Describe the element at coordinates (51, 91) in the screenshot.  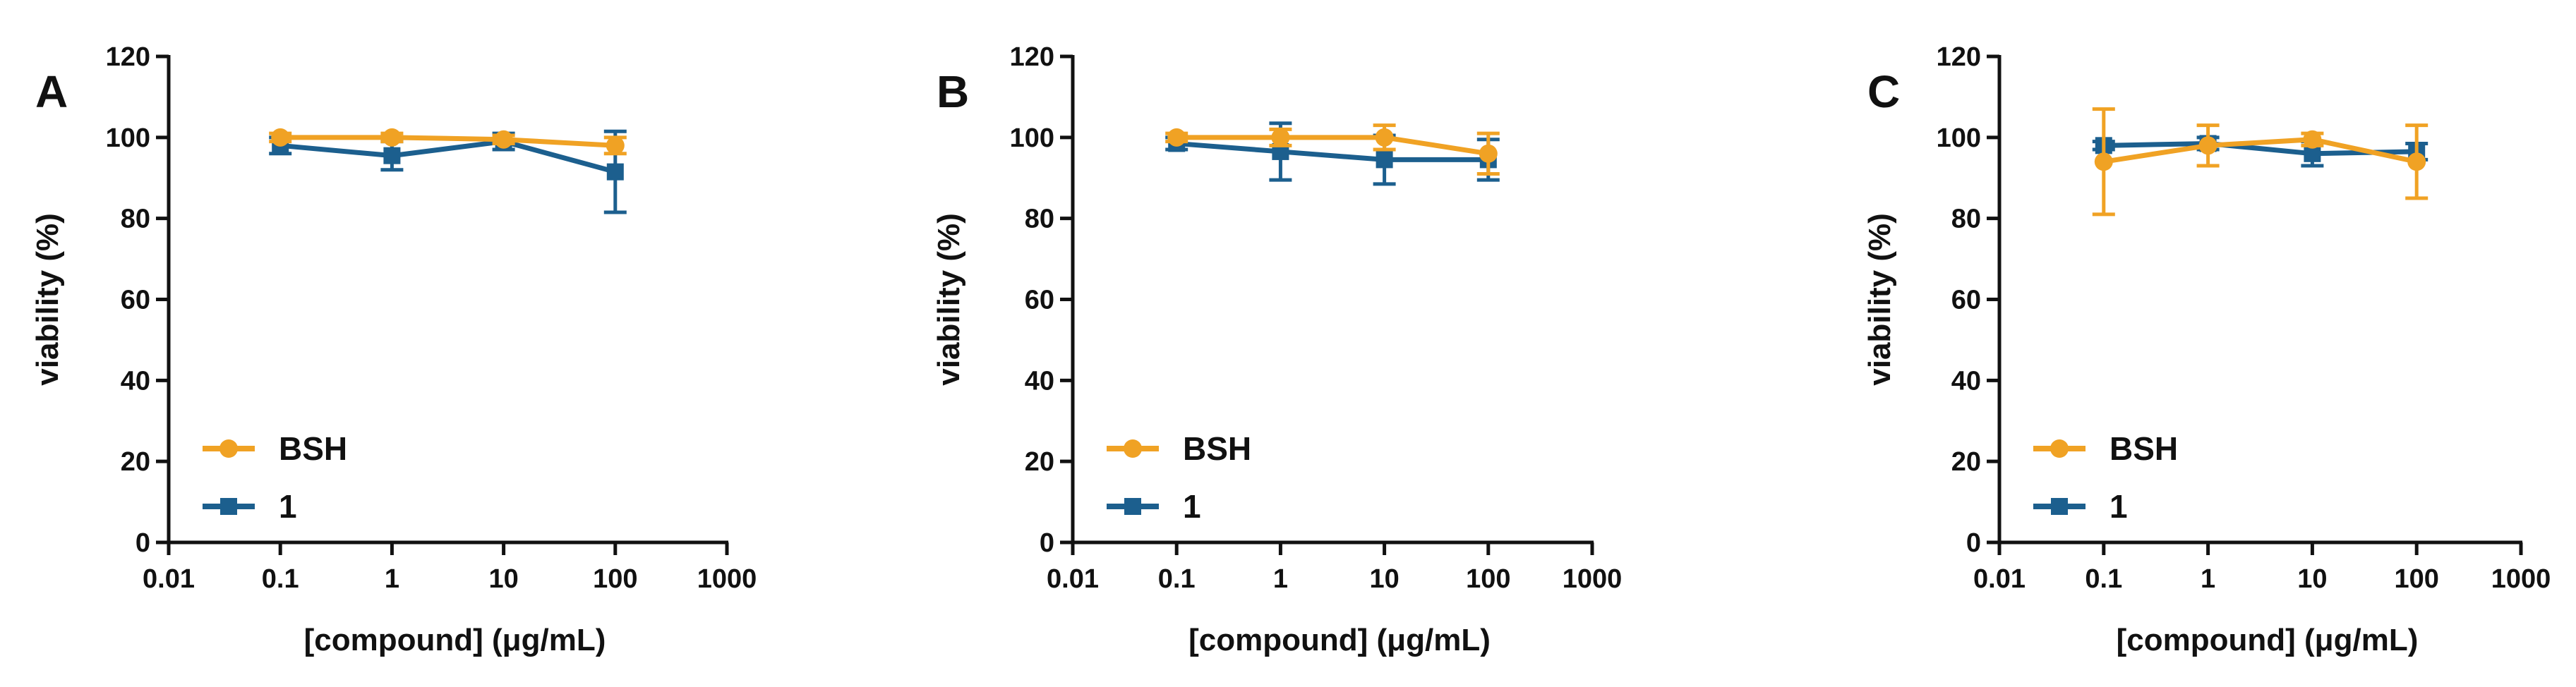
I see `panel-letter: A` at that location.